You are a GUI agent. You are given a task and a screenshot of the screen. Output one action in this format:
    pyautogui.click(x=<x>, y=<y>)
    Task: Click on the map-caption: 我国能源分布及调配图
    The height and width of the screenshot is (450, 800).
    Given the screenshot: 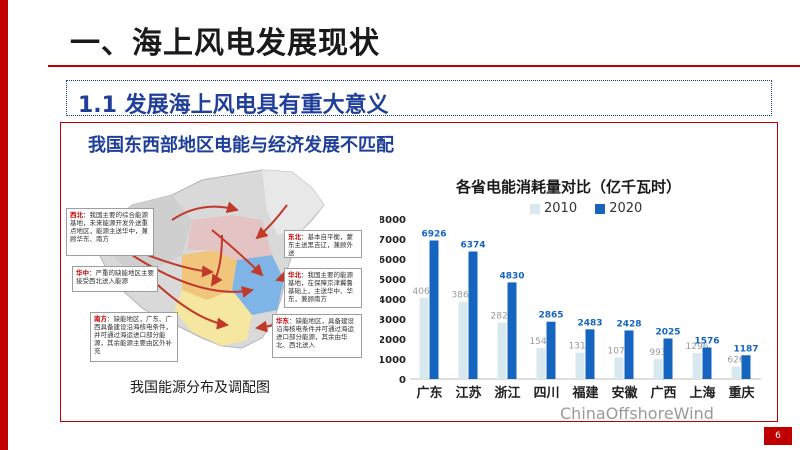 What is the action you would take?
    pyautogui.click(x=200, y=388)
    